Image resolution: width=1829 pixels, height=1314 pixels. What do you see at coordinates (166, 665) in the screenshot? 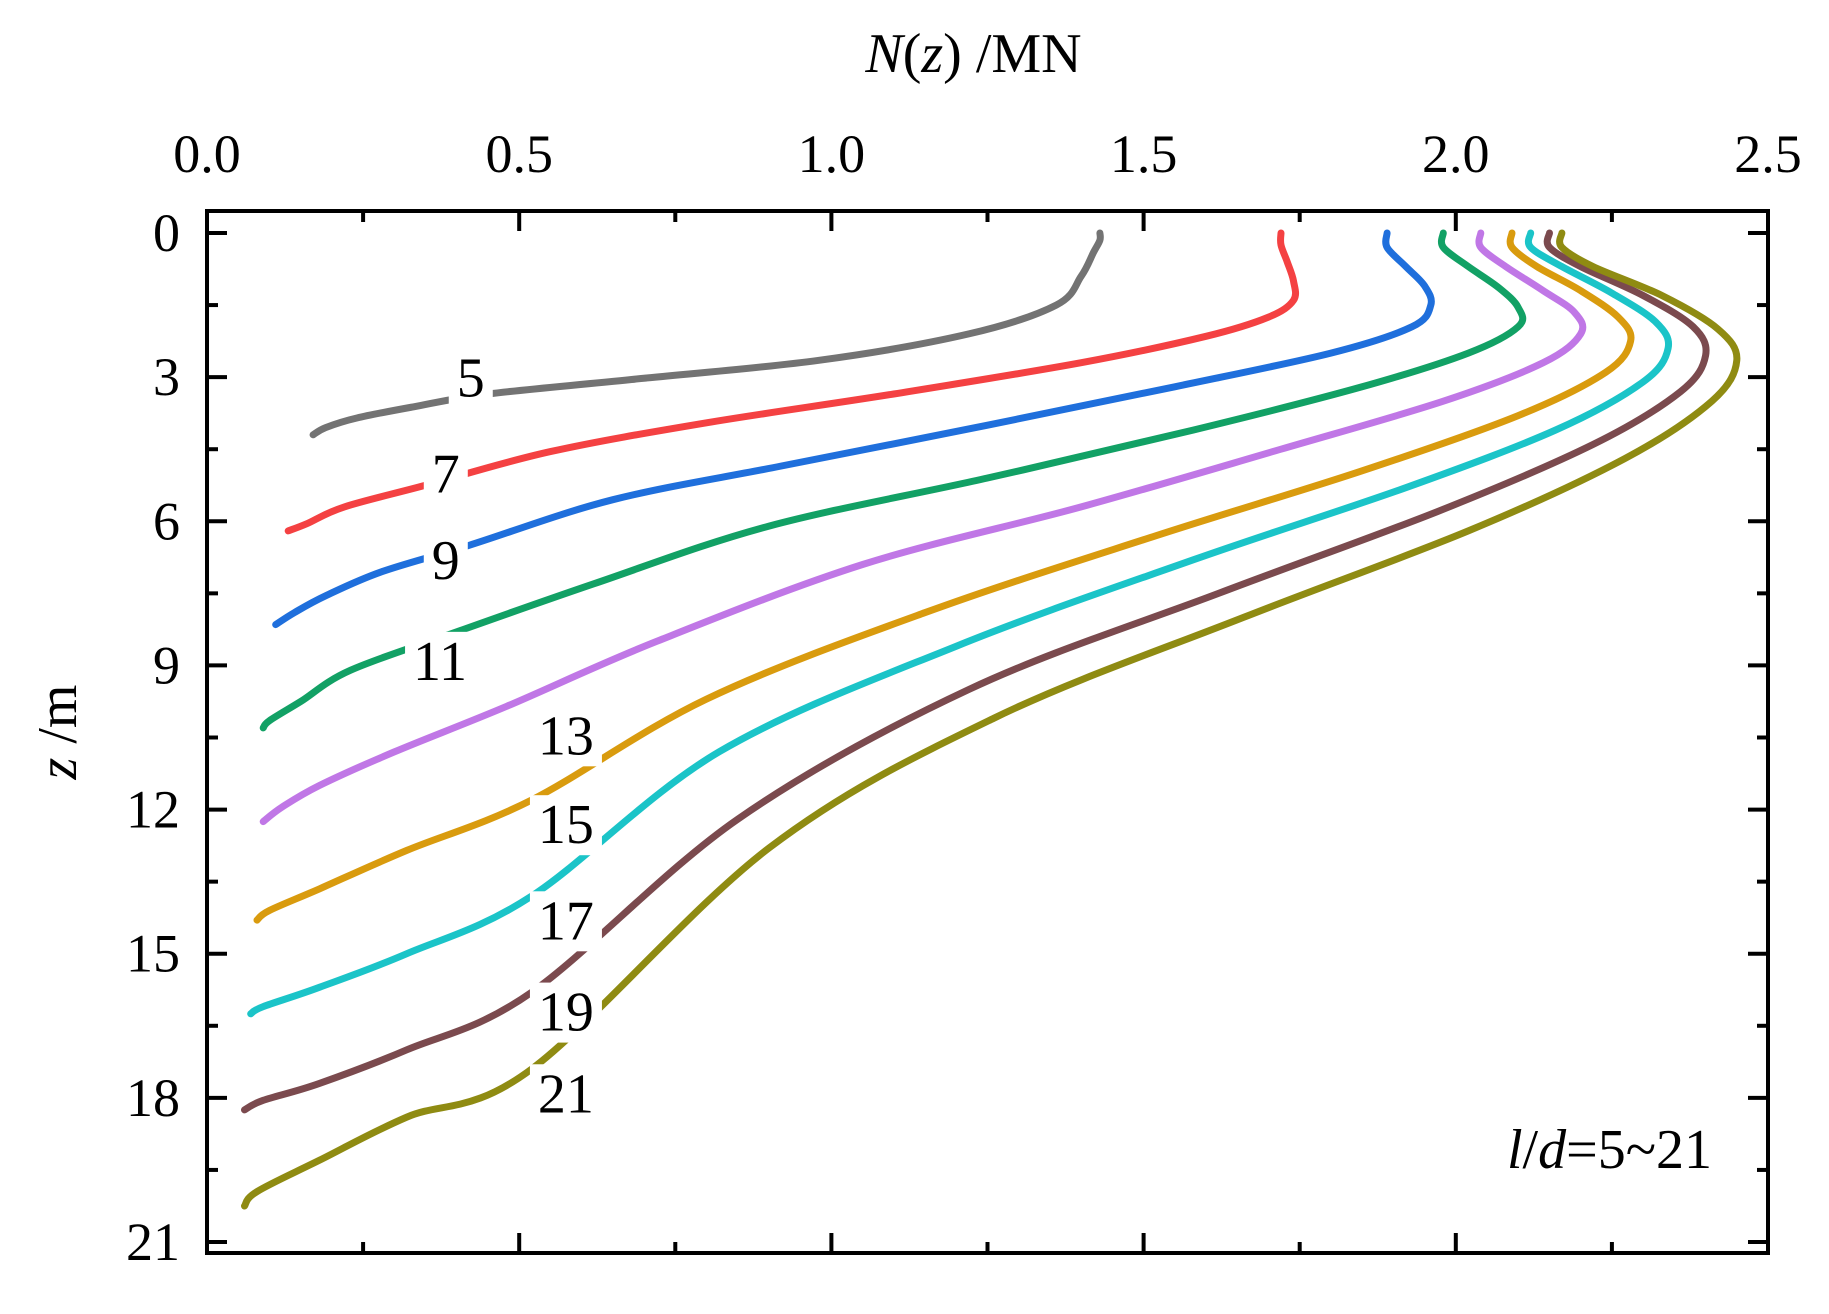
I see `y-tick-label: 9` at bounding box center [166, 665].